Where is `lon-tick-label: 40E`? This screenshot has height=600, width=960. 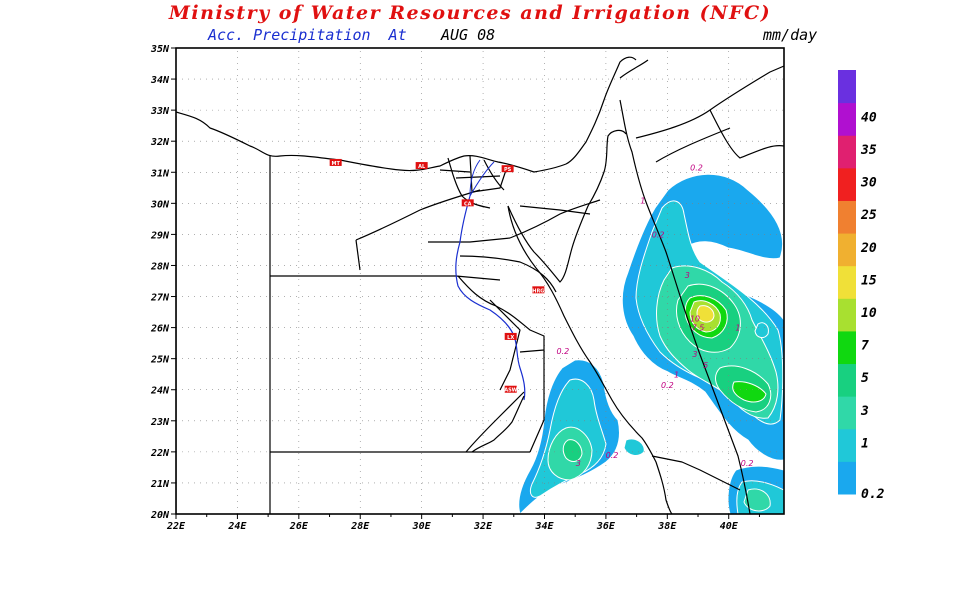
lon-tick-label: 40E is located at coordinates (729, 526).